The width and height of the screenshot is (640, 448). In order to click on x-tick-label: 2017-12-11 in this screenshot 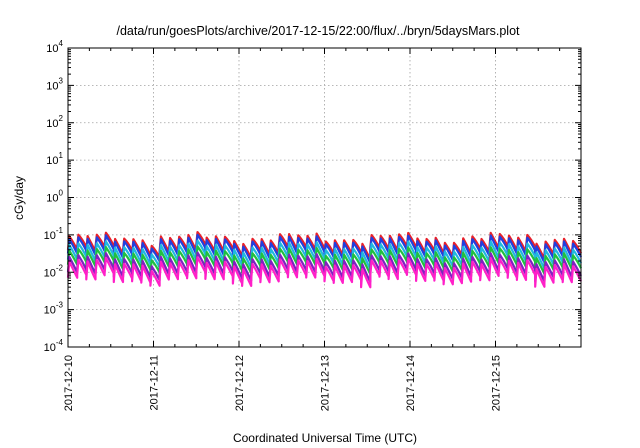, I will do `click(155, 382)`.